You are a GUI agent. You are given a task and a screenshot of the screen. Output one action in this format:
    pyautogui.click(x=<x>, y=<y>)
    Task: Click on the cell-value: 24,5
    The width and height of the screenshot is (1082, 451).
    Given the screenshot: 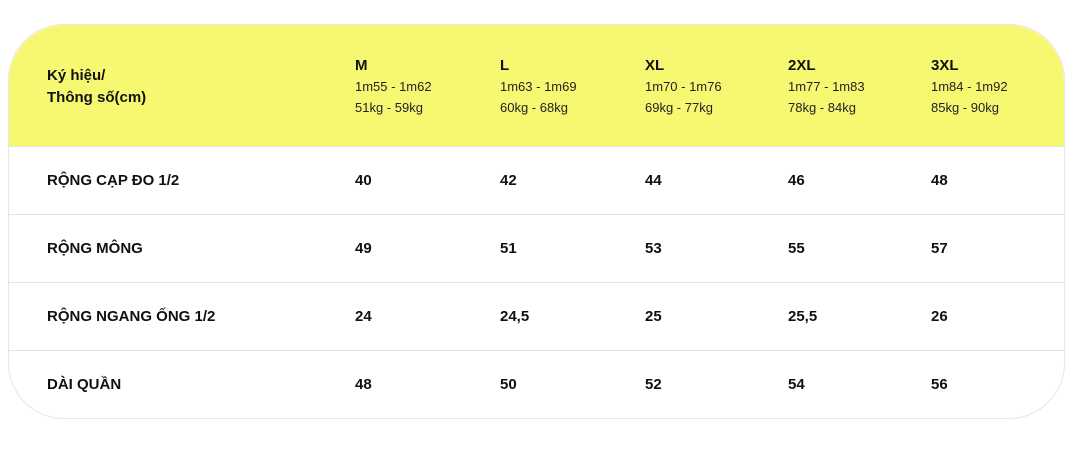 What is the action you would take?
    pyautogui.click(x=515, y=316)
    